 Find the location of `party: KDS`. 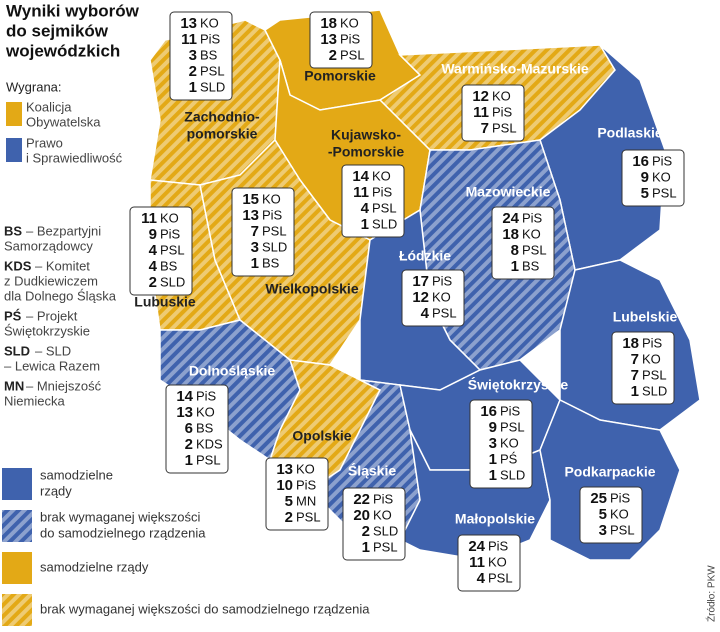

party: KDS is located at coordinates (209, 443).